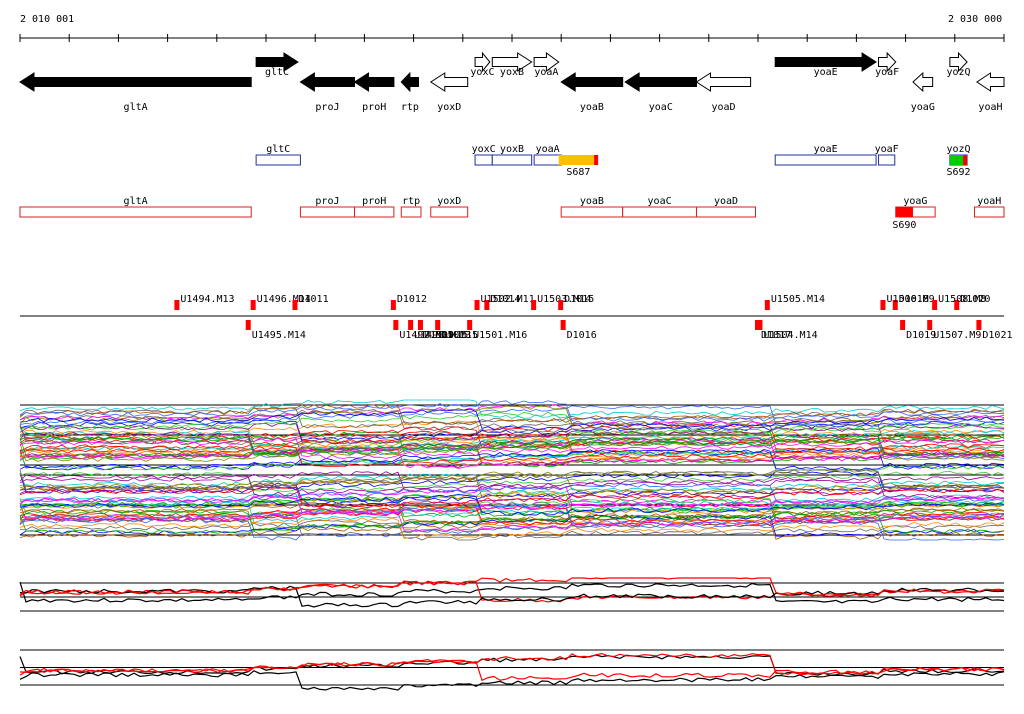 Image resolution: width=1024 pixels, height=714 pixels. What do you see at coordinates (903, 325) in the screenshot?
I see `segment-marker-D1019` at bounding box center [903, 325].